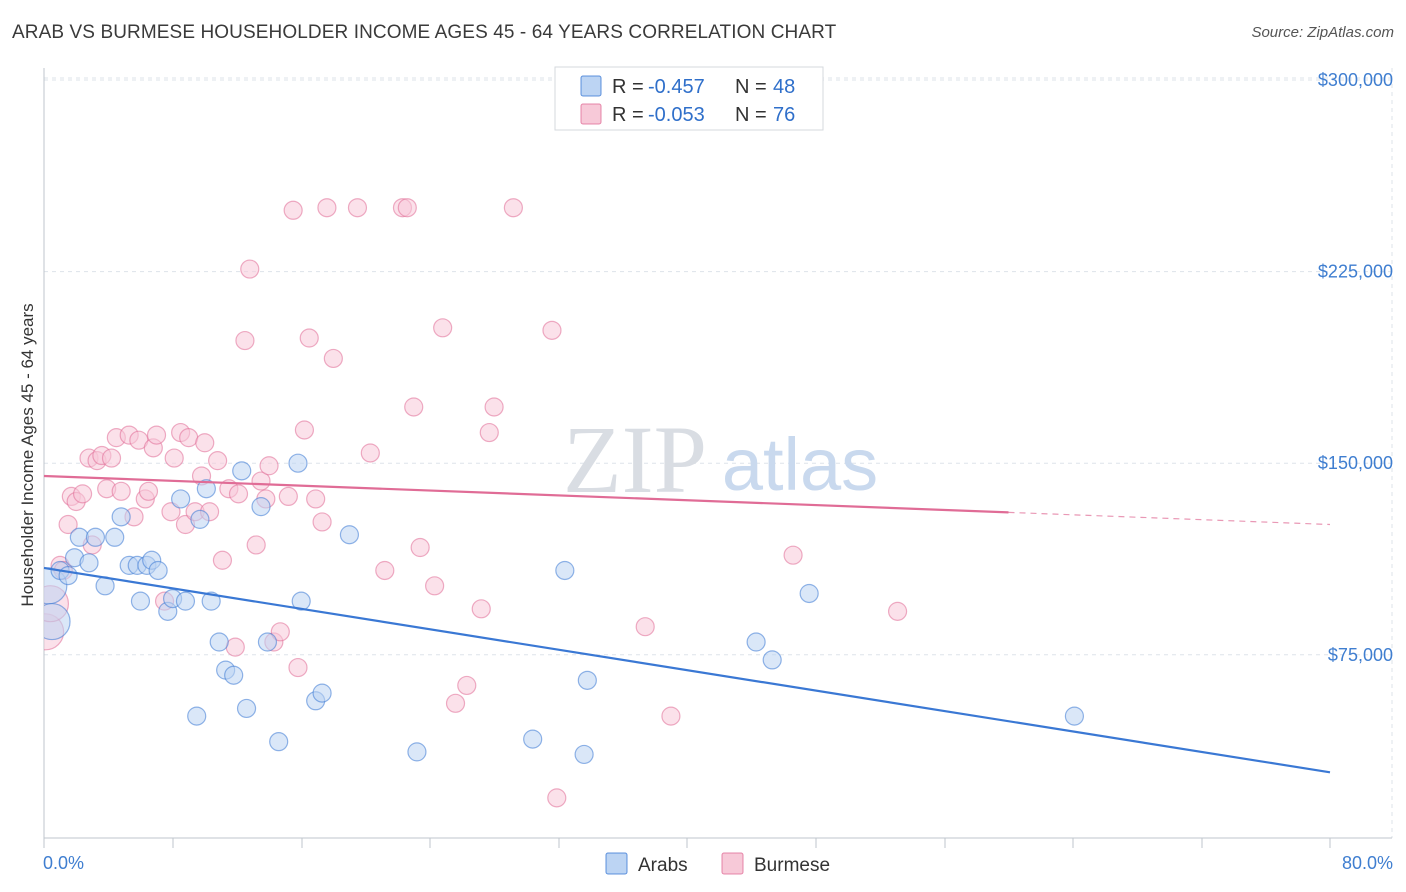 This screenshot has height=892, width=1406. Describe the element at coordinates (526, 494) in the screenshot. I see `burmese-trend-line` at that location.